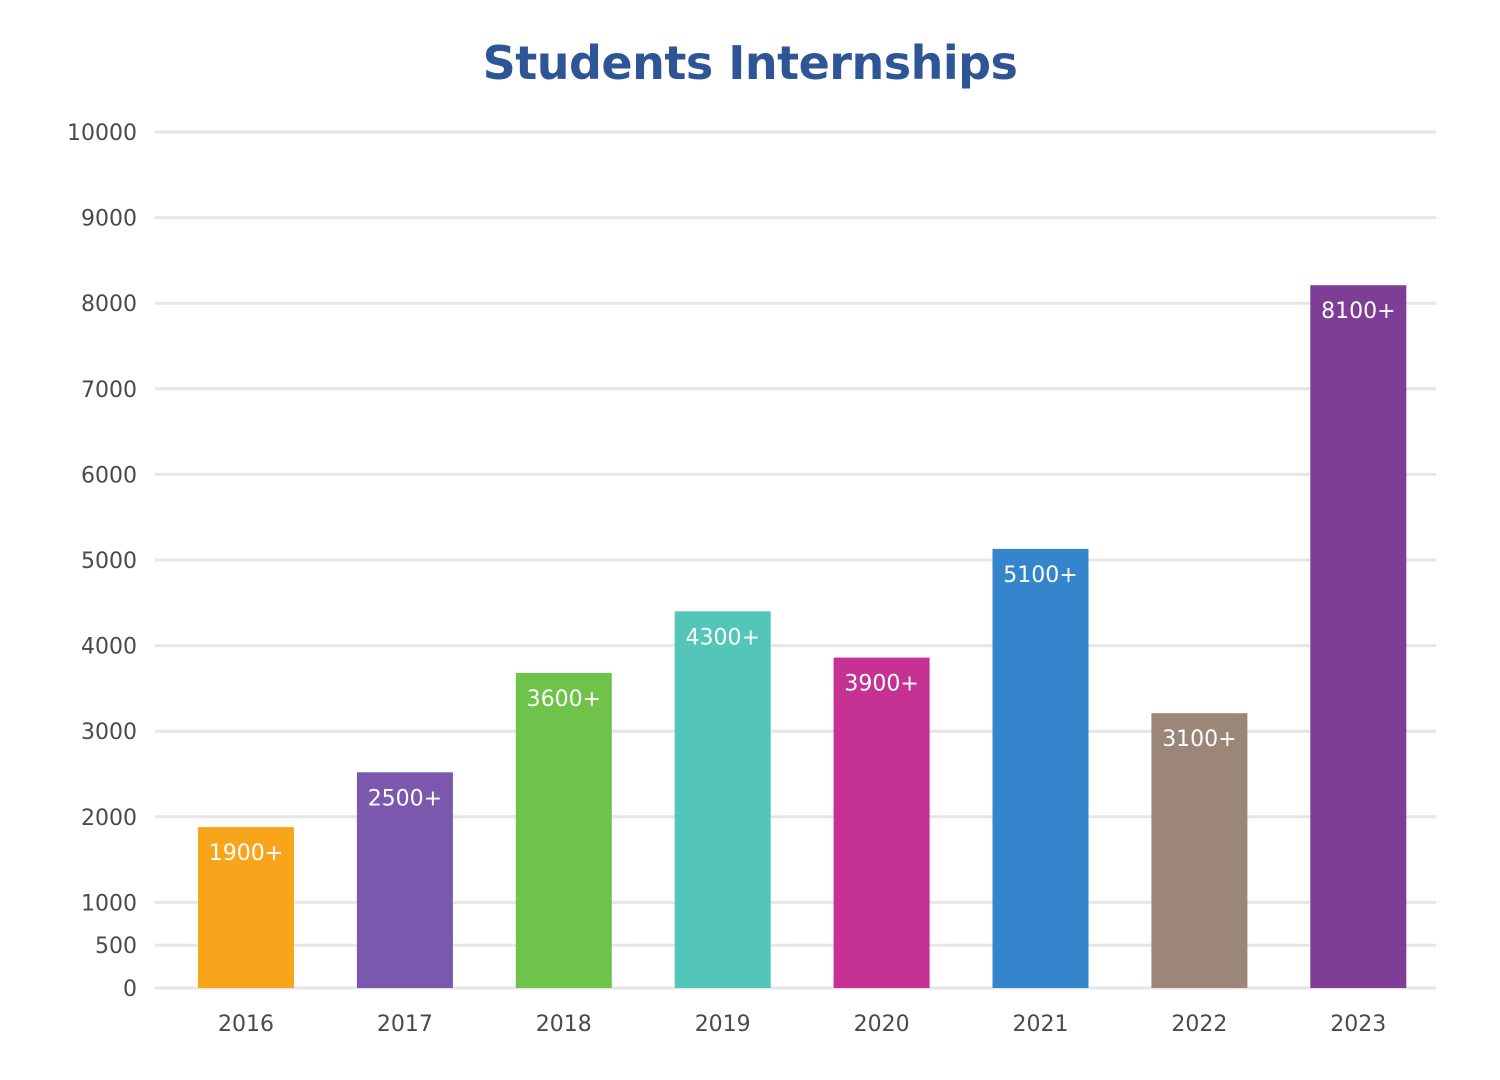 Image resolution: width=1500 pixels, height=1080 pixels. Describe the element at coordinates (130, 989) in the screenshot. I see `y-tick-label: 0` at that location.